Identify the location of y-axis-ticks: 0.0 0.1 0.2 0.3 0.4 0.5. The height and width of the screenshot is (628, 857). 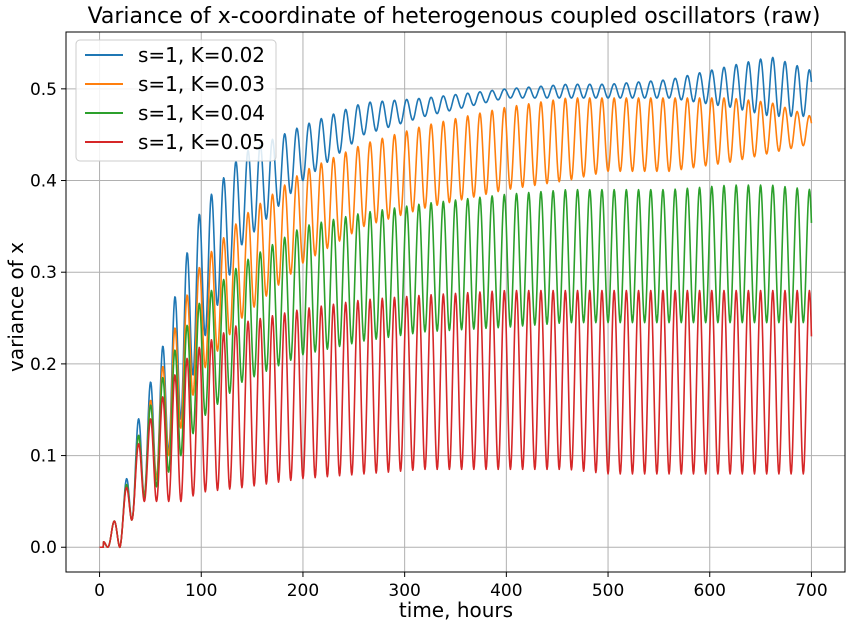
(48, 319).